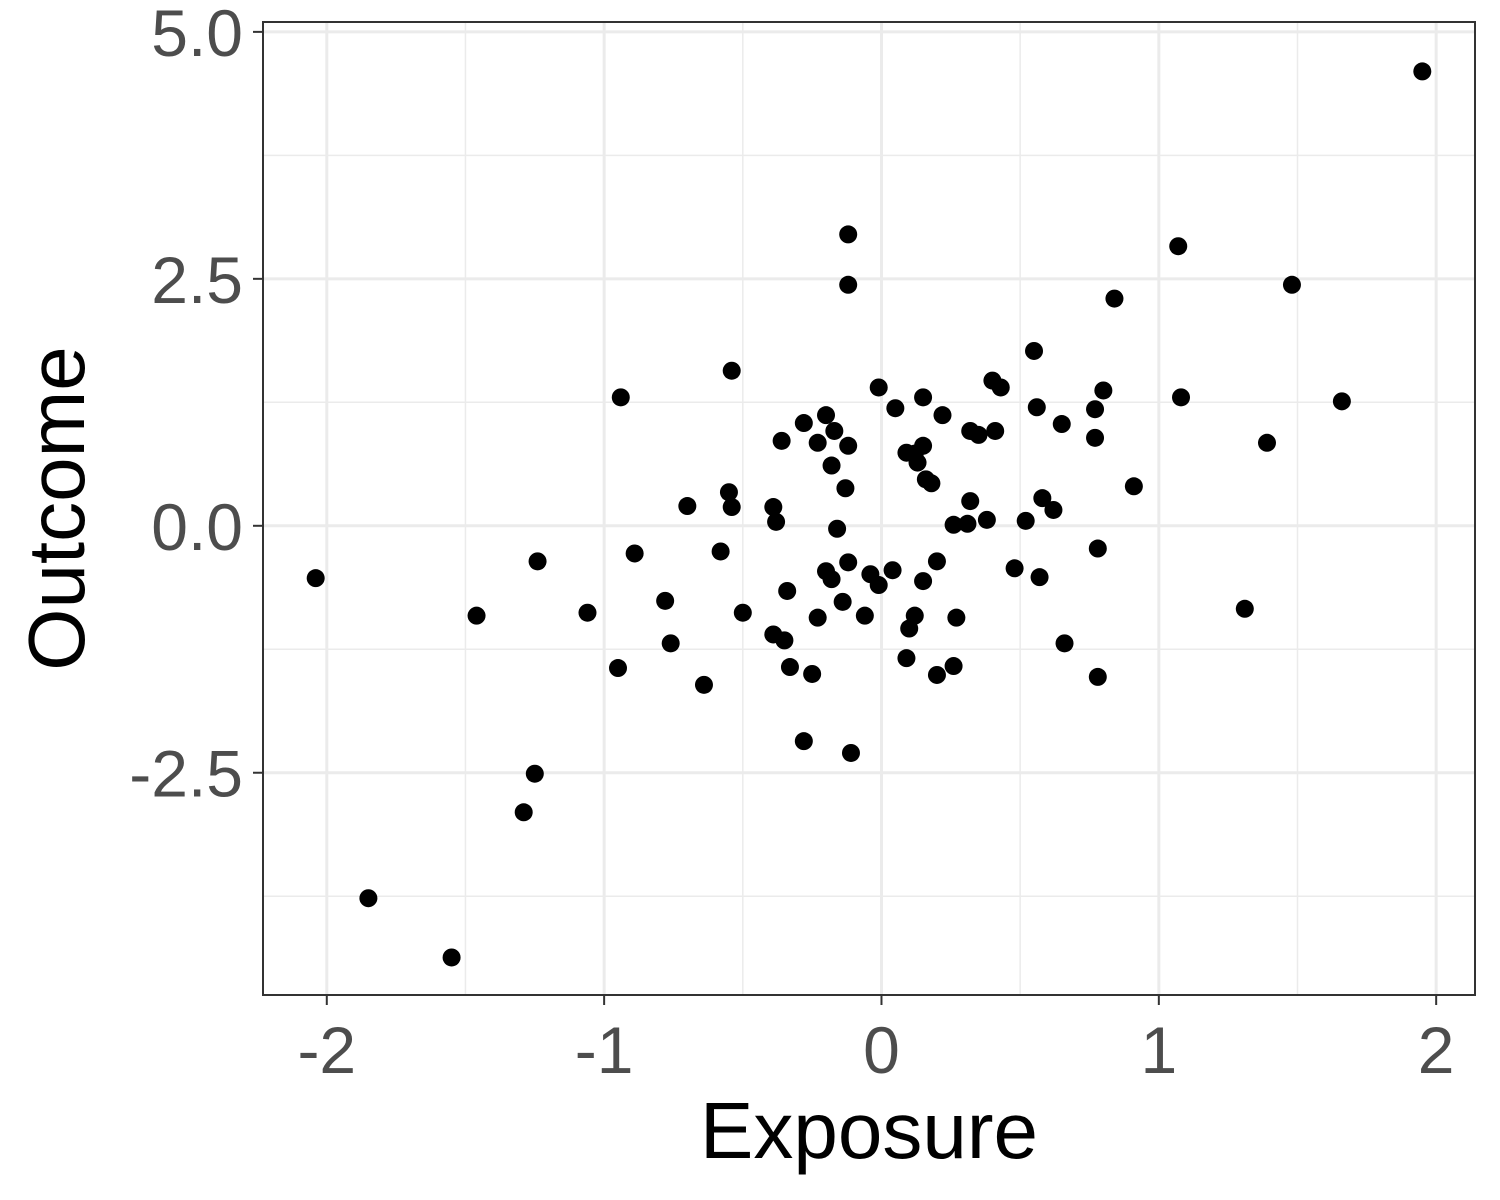 Image resolution: width=1500 pixels, height=1200 pixels. I want to click on x-axis-tick-labels: -2 -1 0 1 2, so click(875, 1050).